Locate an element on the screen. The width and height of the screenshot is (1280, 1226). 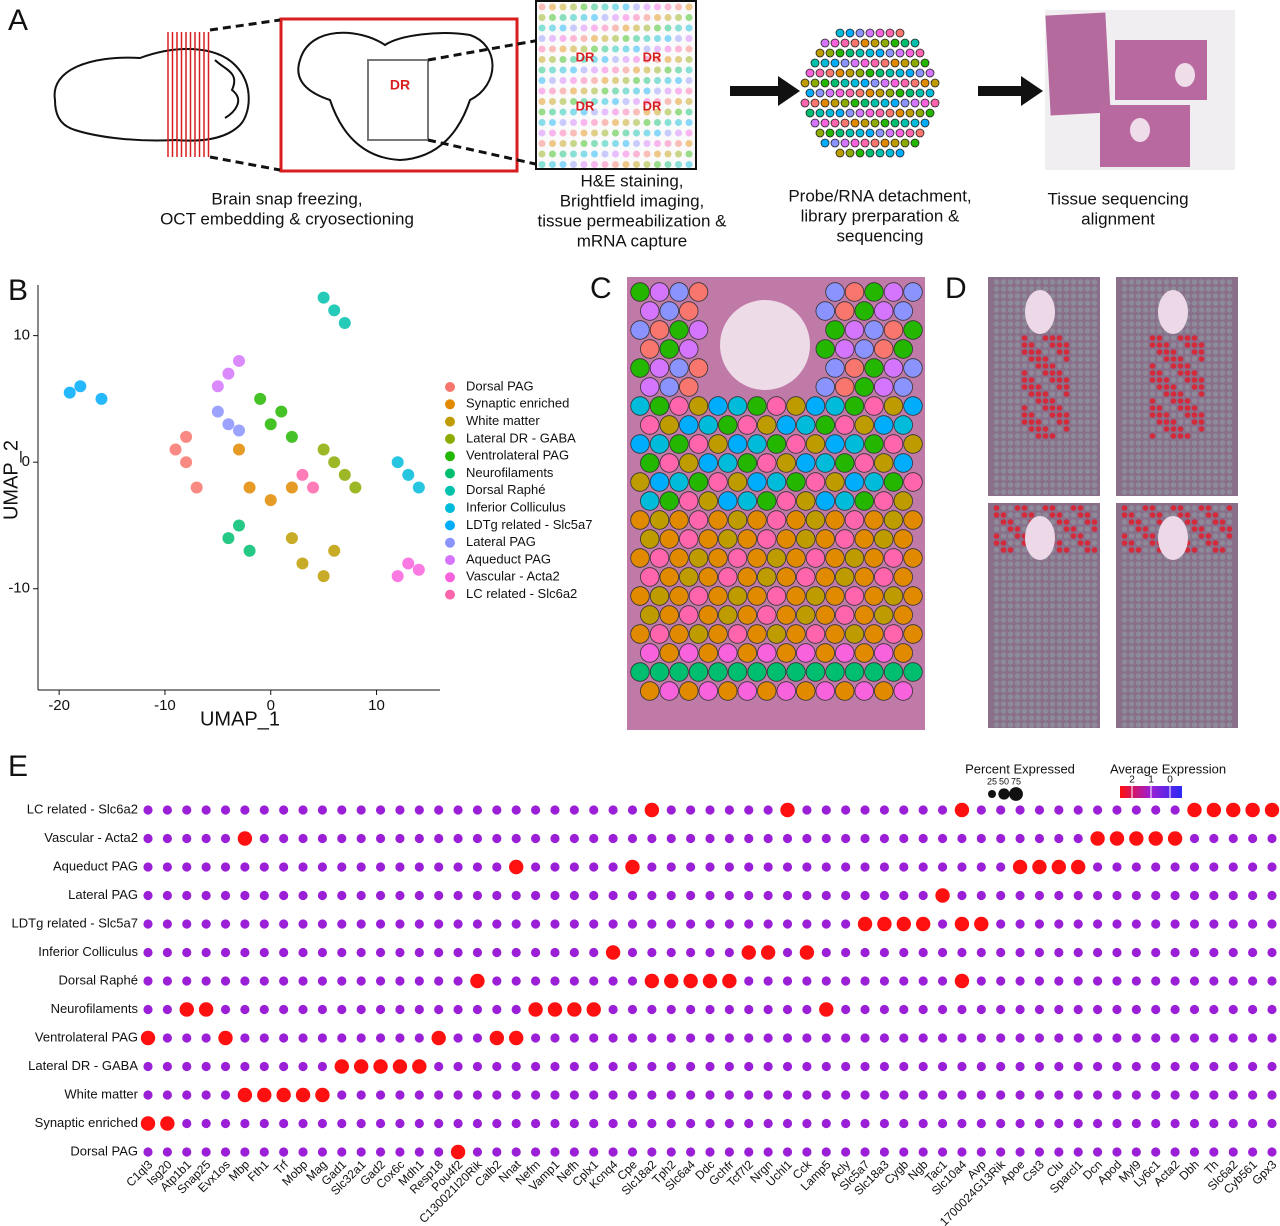
legend-swatch is located at coordinates (450, 456).